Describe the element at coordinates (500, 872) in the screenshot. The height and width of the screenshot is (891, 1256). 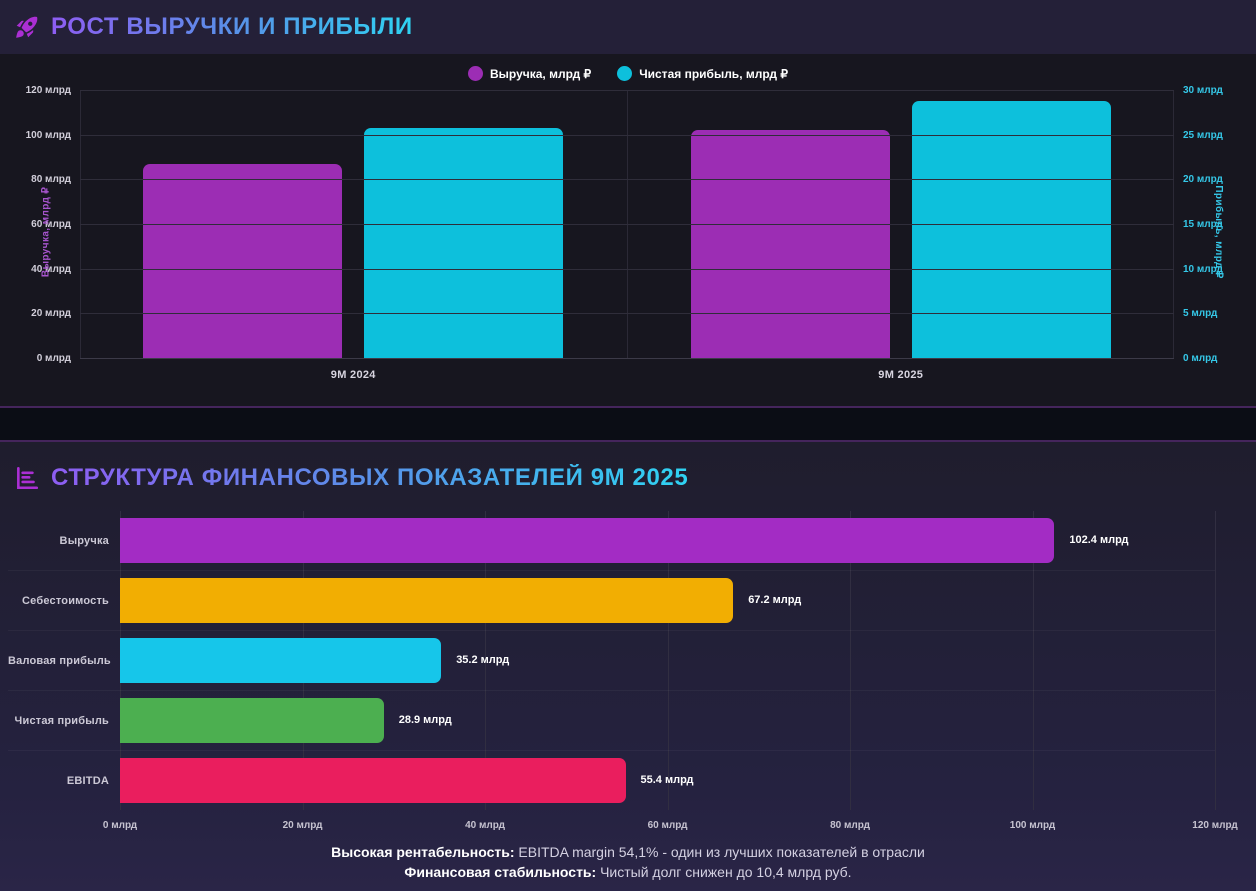
I see `footer-line2-label: Финансовая стабильность:` at that location.